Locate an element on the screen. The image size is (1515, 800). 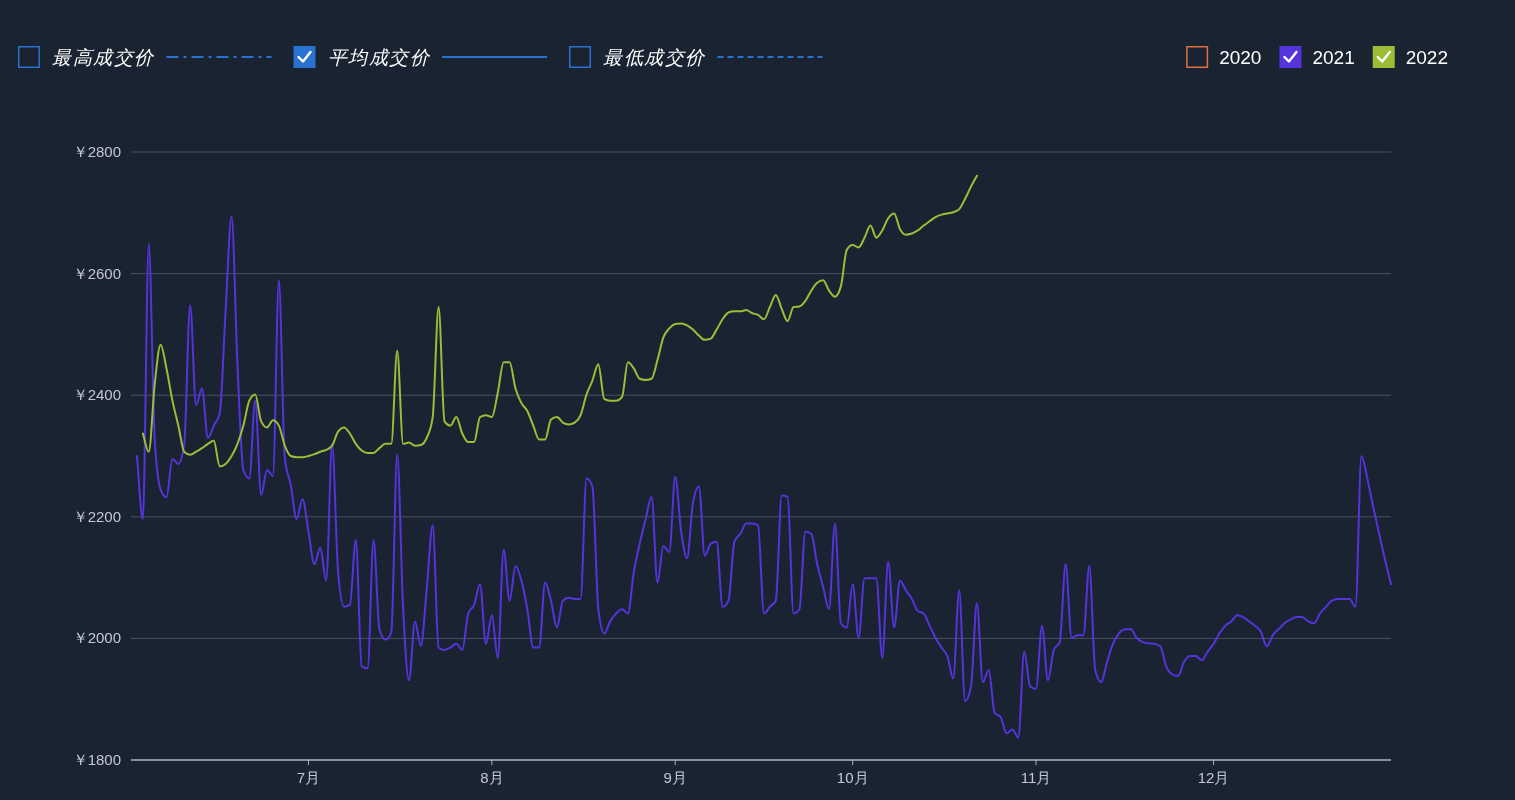
legend-item: 2020 is located at coordinates (1224, 57).